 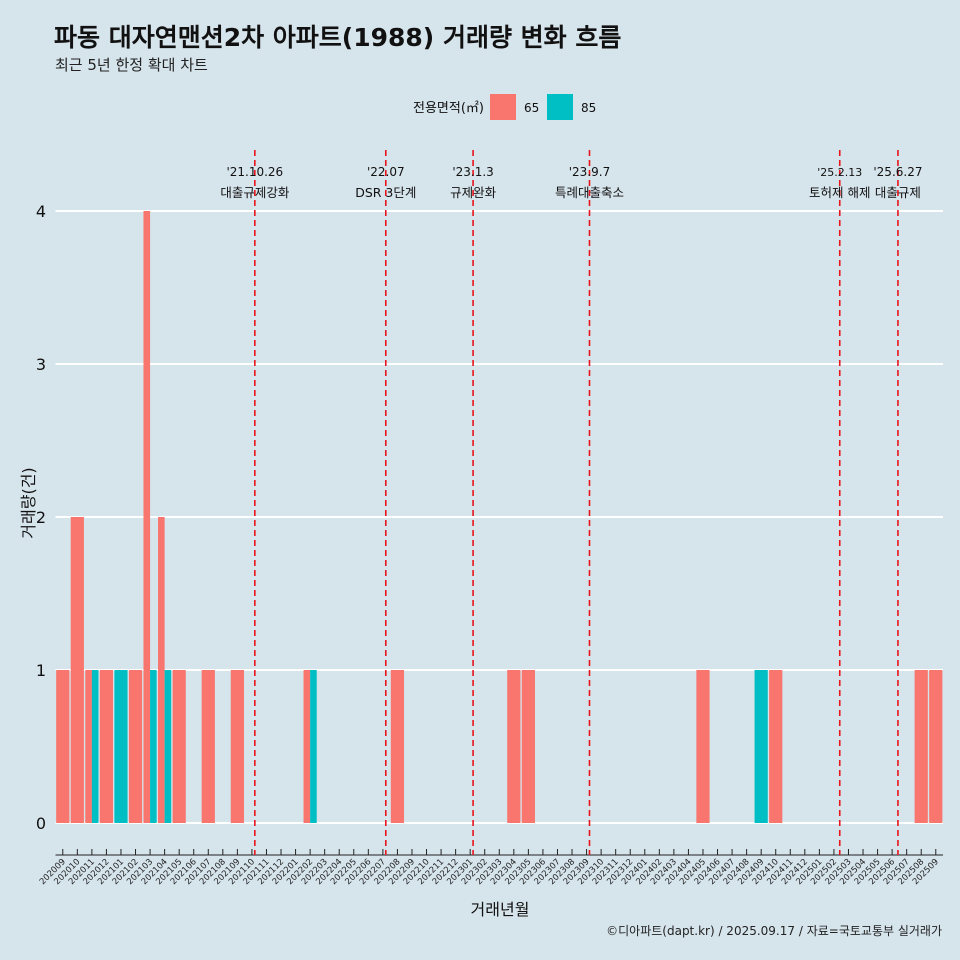 What do you see at coordinates (338, 37) in the screenshot?
I see `chart-title: 파동 대자연맨션2차 아파트(1988) 거래량 변화 흐름` at bounding box center [338, 37].